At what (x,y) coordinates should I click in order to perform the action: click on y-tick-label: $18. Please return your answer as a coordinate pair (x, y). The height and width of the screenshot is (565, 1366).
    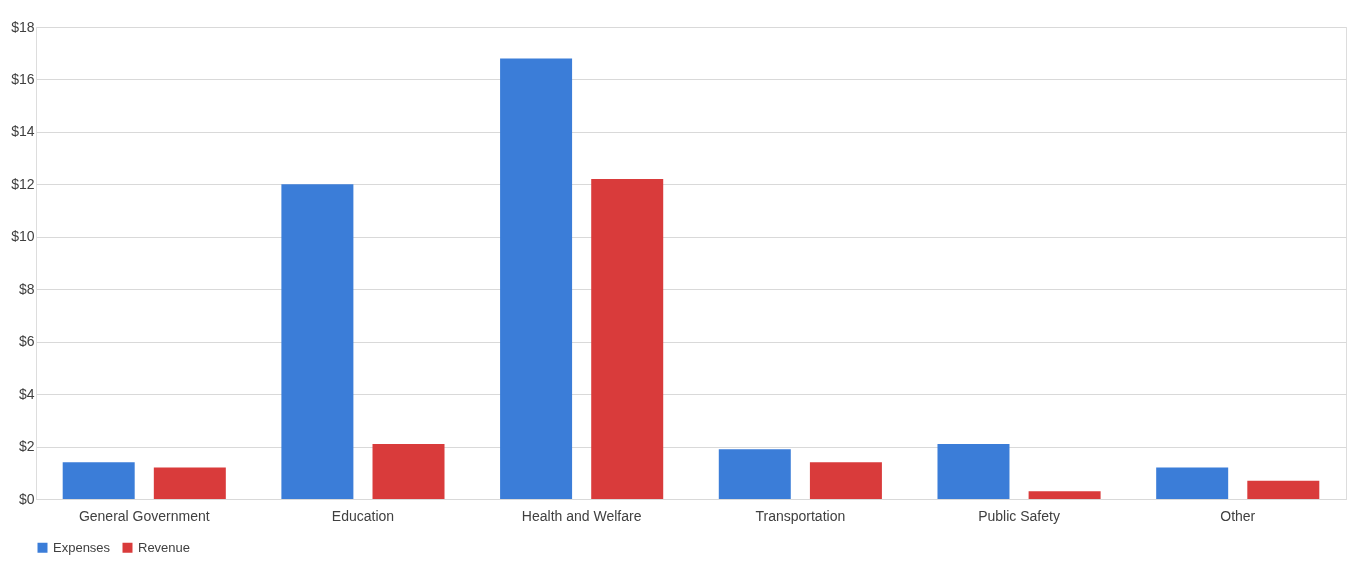
    Looking at the image, I should click on (23, 26).